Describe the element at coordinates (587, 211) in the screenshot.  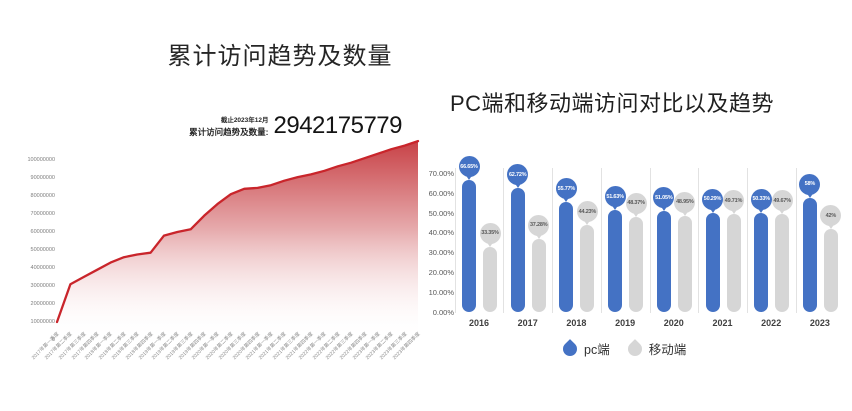
I see `mobile-value-label-2018: 44.23%` at that location.